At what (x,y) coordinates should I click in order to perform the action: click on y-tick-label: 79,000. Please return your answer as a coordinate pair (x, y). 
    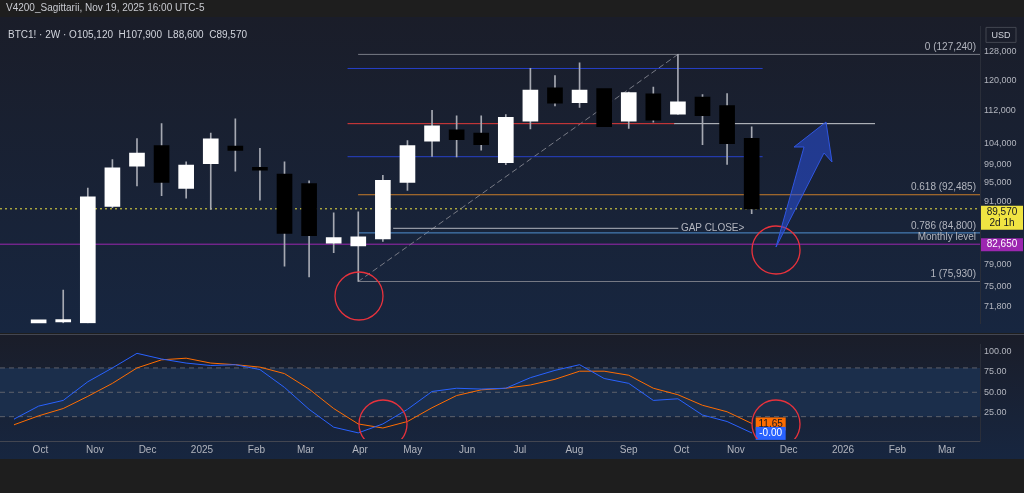
    Looking at the image, I should click on (998, 263).